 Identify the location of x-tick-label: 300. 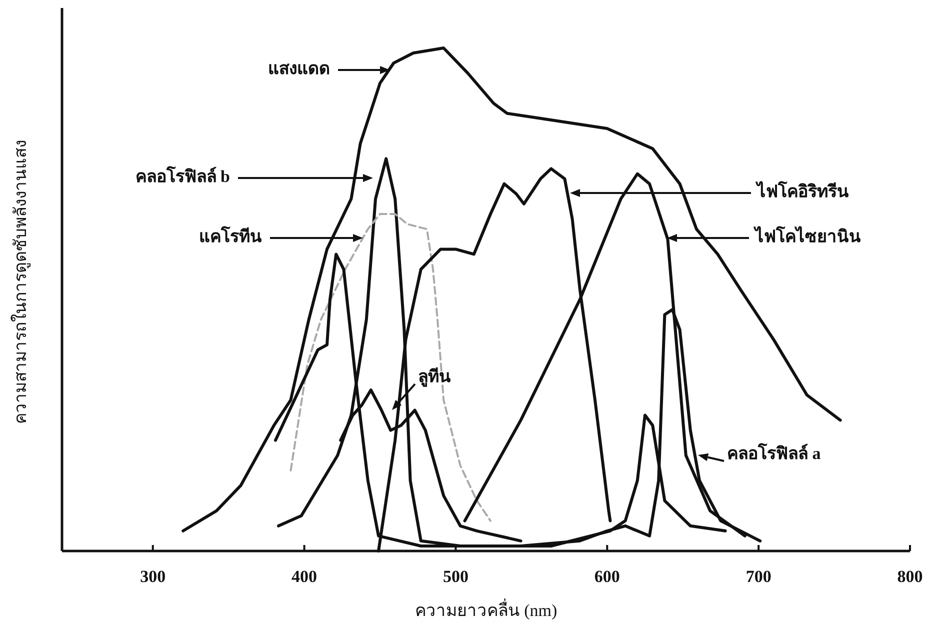
(153, 576).